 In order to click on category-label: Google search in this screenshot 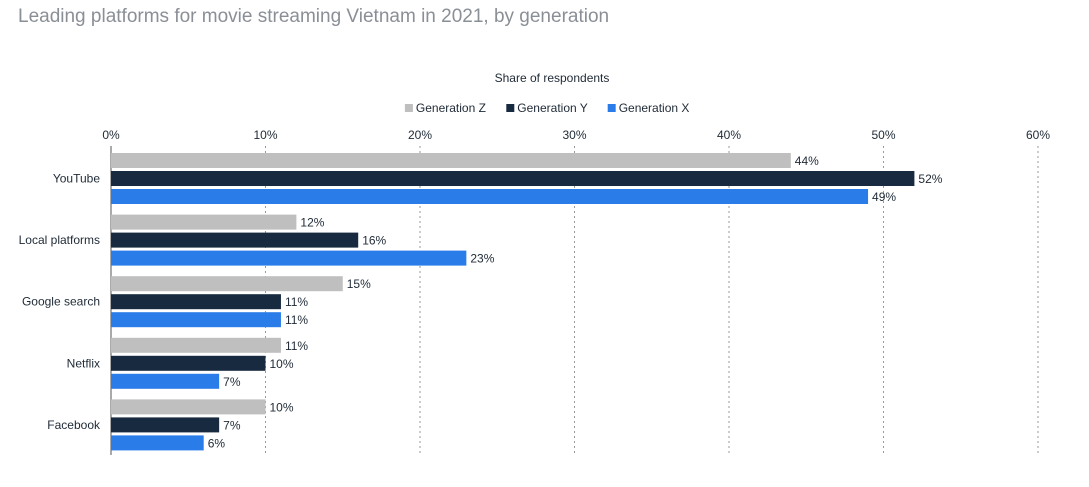, I will do `click(61, 302)`.